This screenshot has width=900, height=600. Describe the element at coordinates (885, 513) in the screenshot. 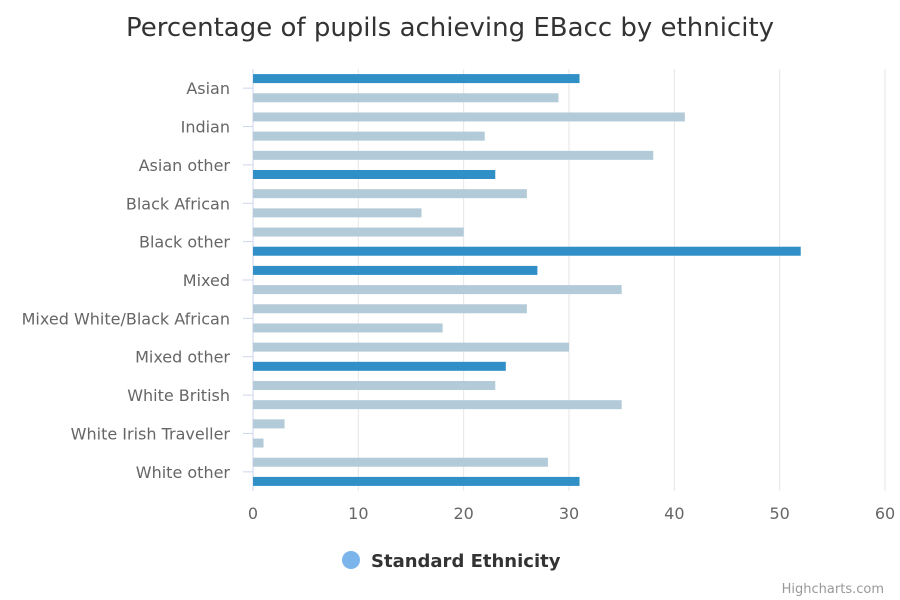

I see `x-tick-label: 60` at that location.